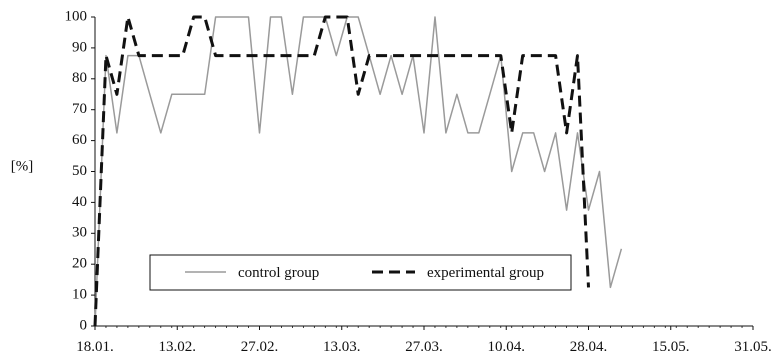 This screenshot has width=779, height=363. What do you see at coordinates (178, 347) in the screenshot?
I see `x-tick-label: 13.02.` at bounding box center [178, 347].